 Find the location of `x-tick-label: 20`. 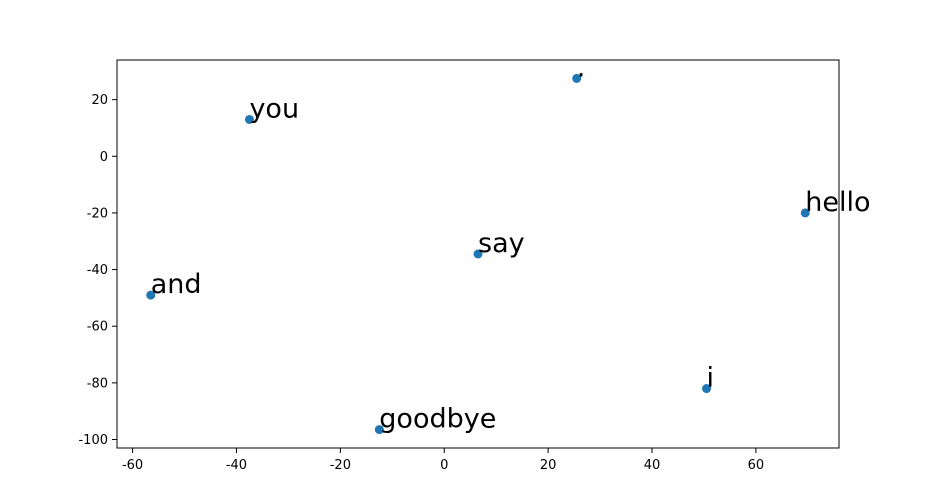

x-tick-label: 20 is located at coordinates (548, 465).